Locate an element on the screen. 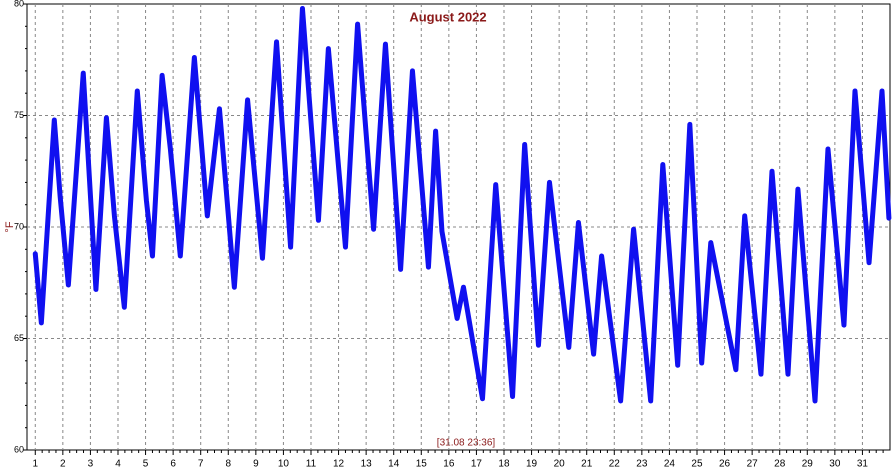 The height and width of the screenshot is (475, 894). x-tick-label: 18 is located at coordinates (504, 464).